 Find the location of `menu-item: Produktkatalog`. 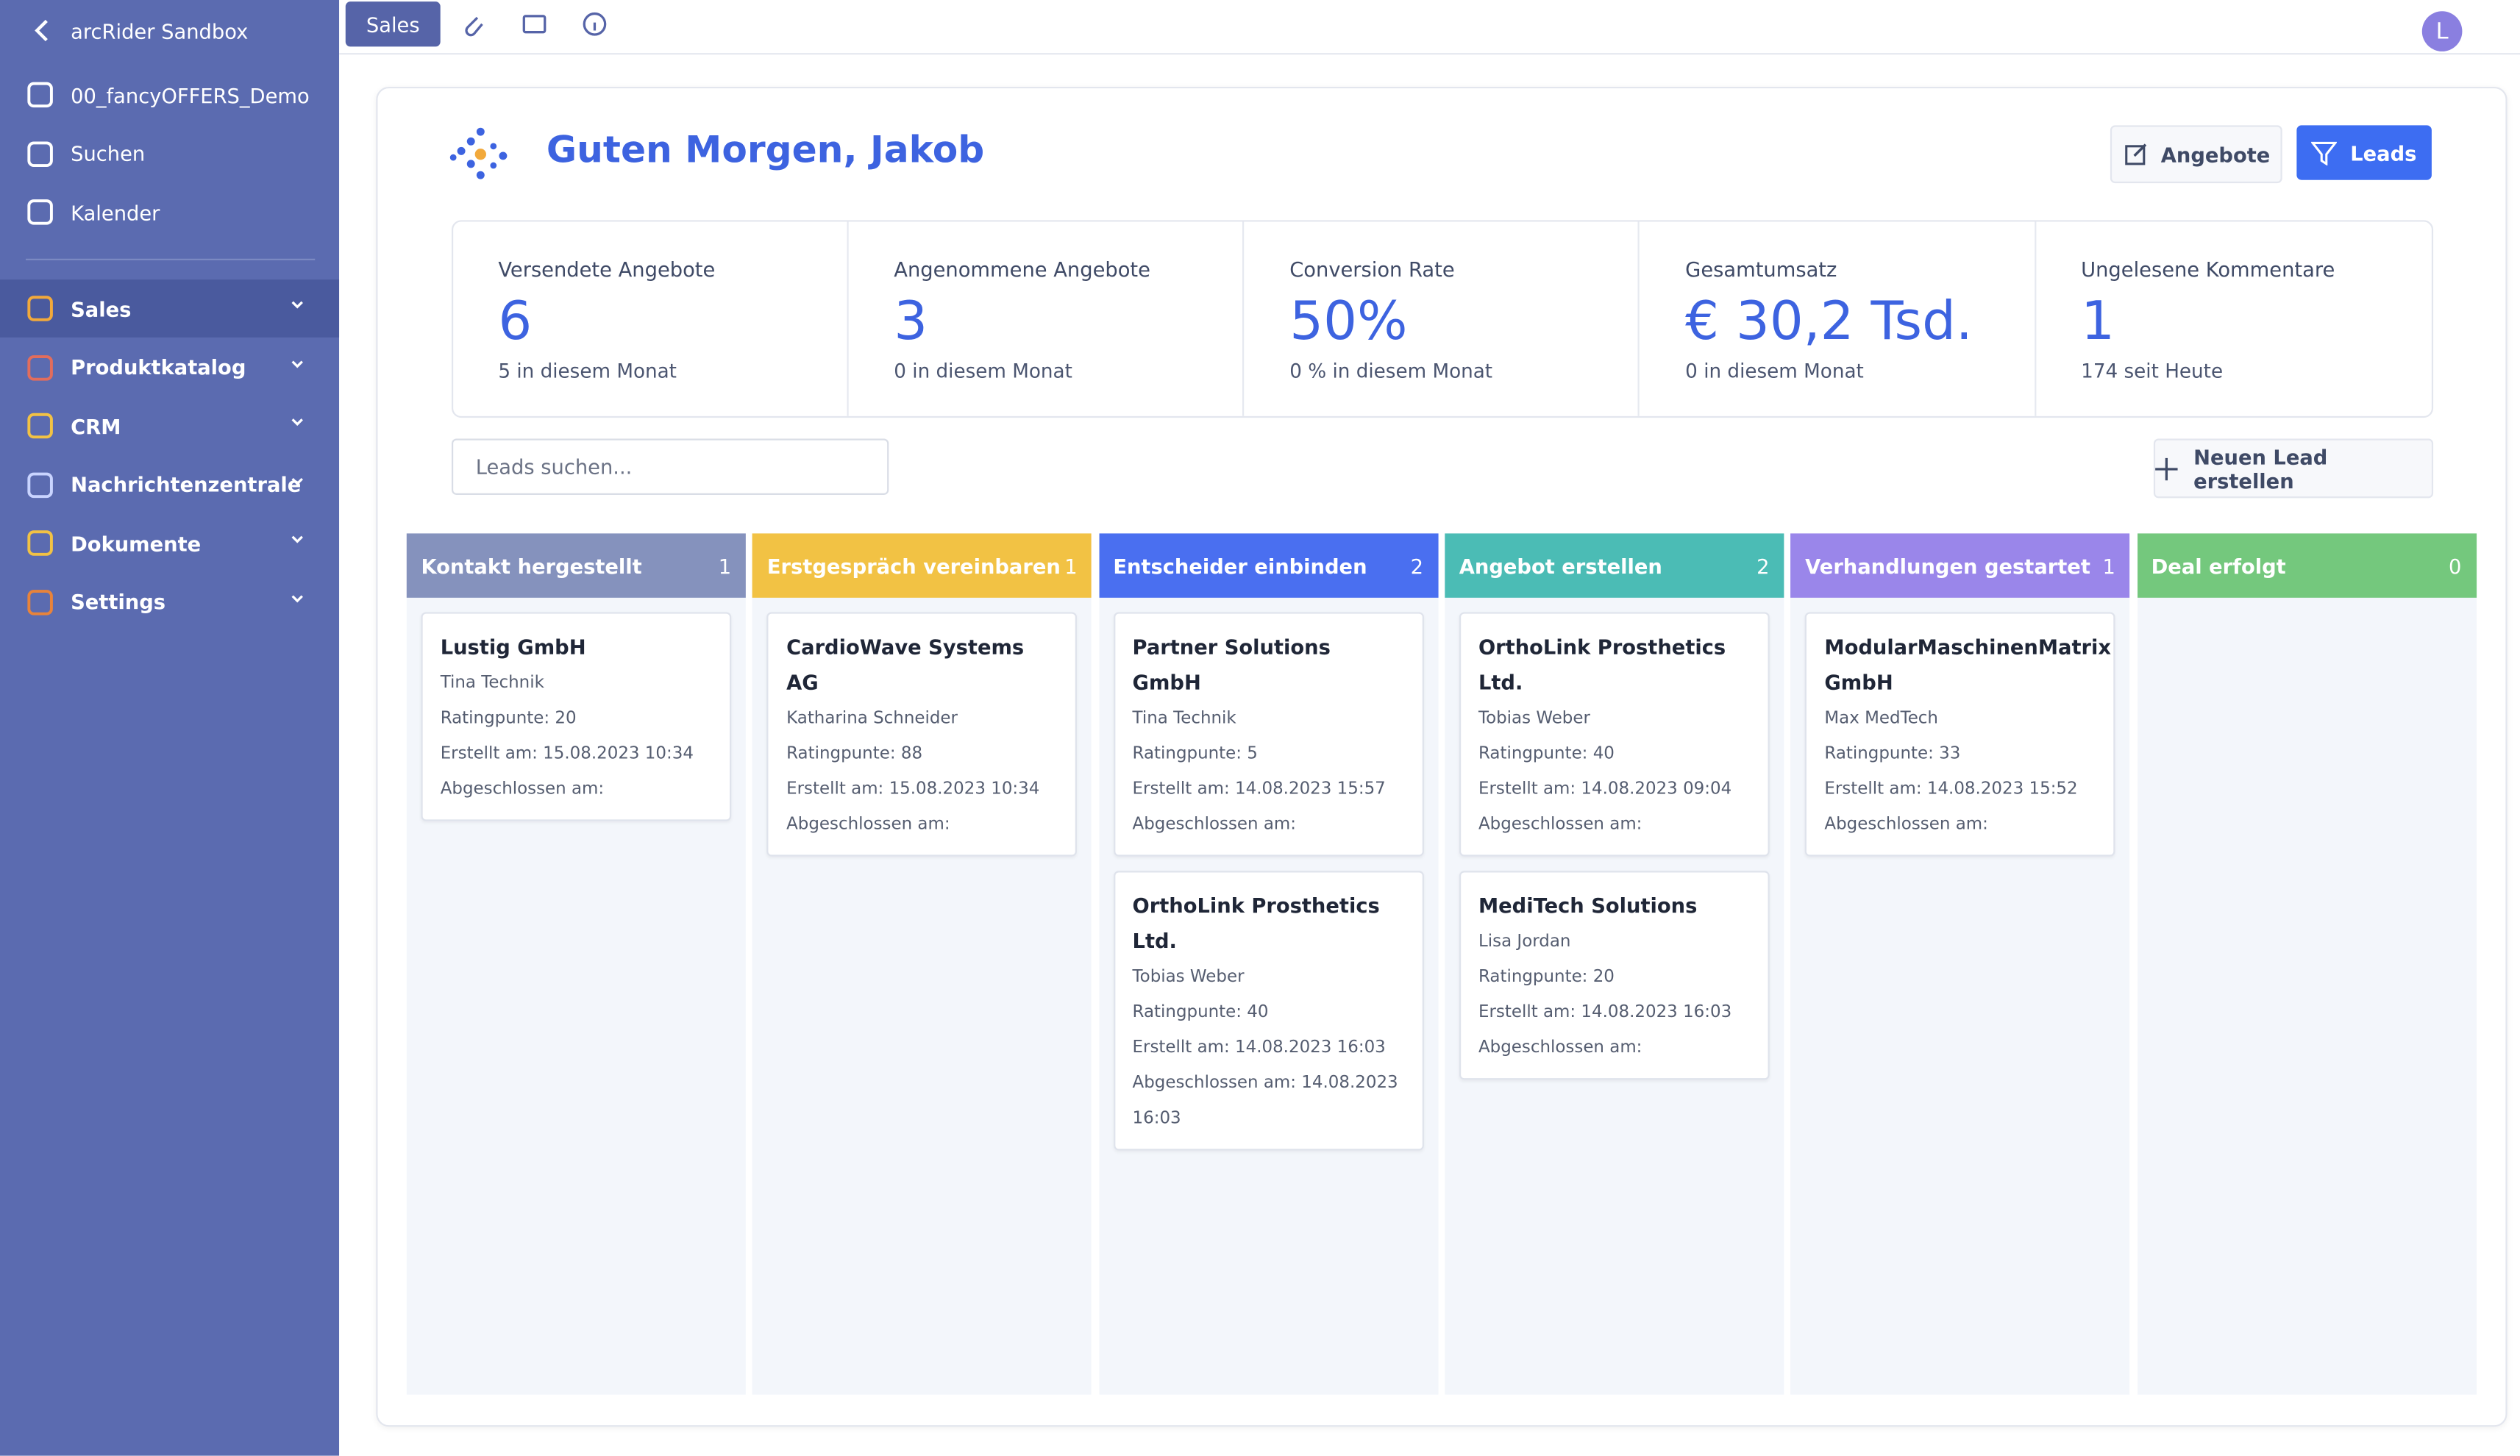

menu-item: Produktkatalog is located at coordinates (169, 367).